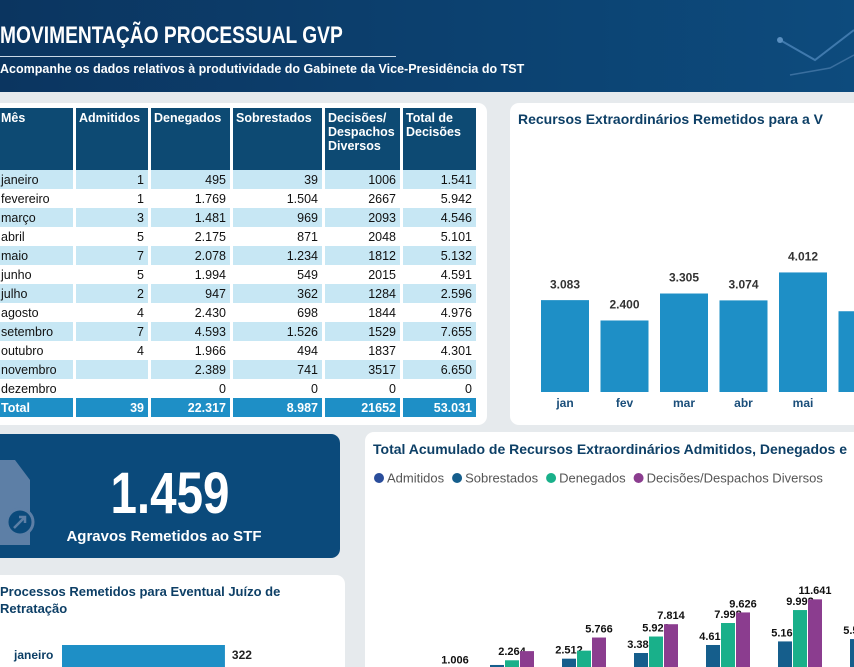 This screenshot has width=854, height=667. What do you see at coordinates (815, 52) in the screenshot?
I see `header-decor` at bounding box center [815, 52].